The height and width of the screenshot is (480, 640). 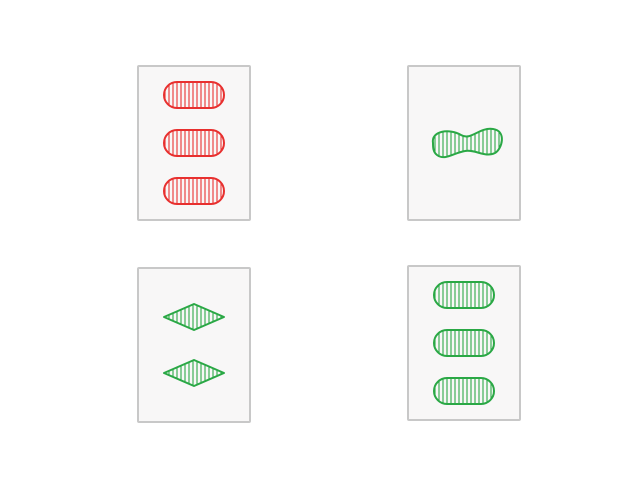 I want to click on card-three-red-striped-ovals, so click(x=194, y=143).